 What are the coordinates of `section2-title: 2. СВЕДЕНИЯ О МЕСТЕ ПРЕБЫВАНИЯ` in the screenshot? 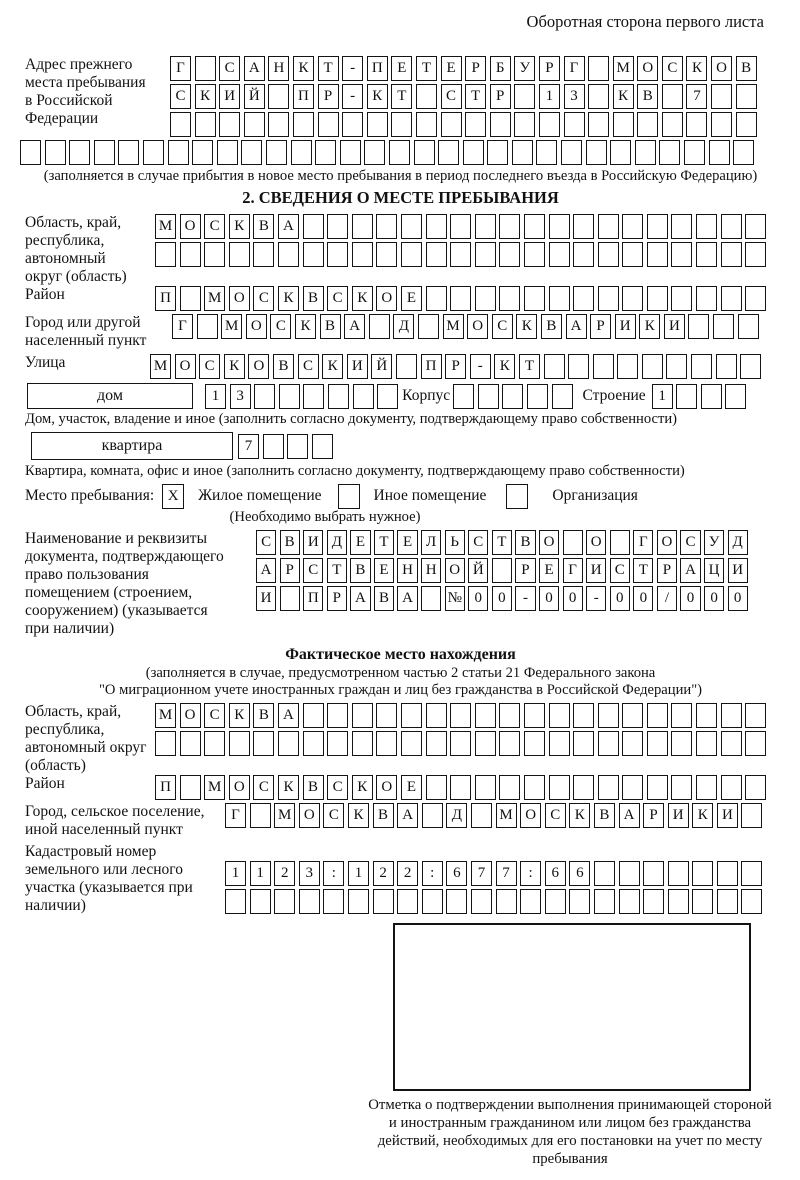 It's located at (400, 197).